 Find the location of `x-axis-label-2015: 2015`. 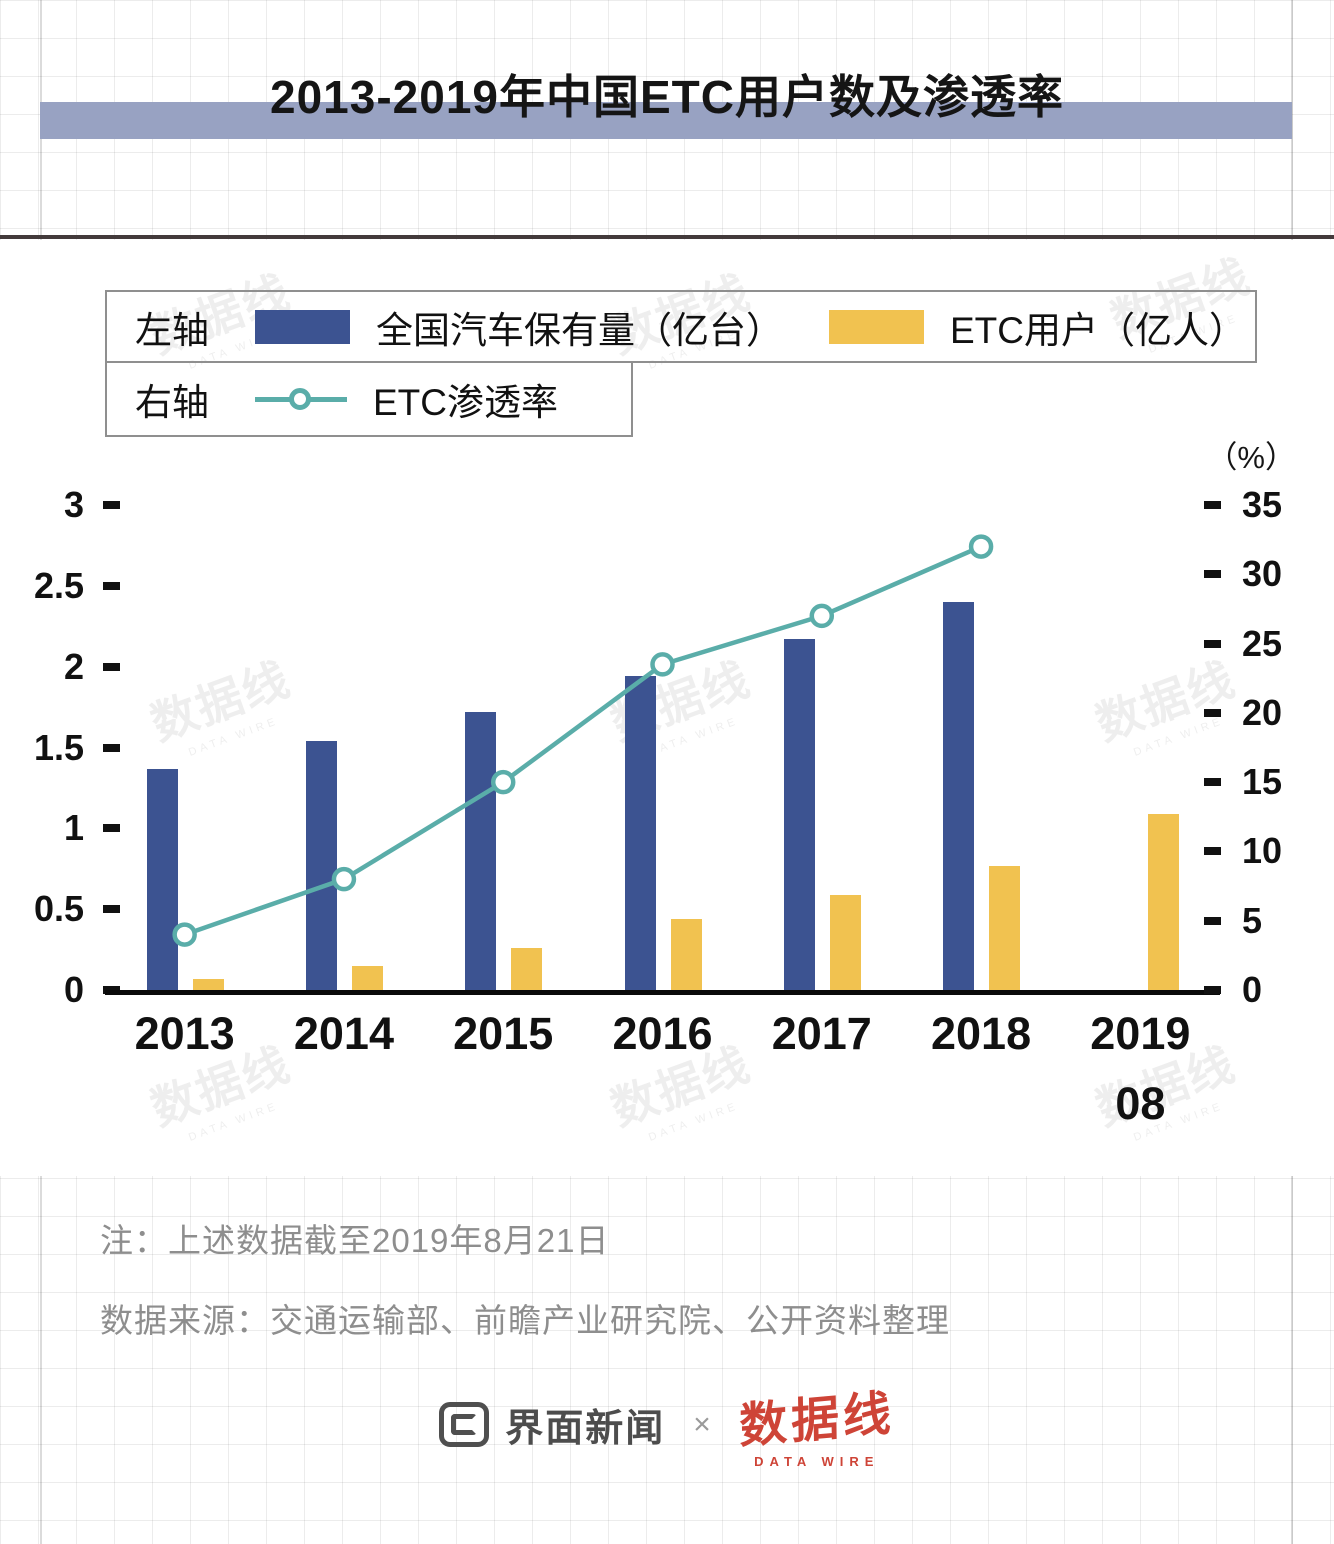

x-axis-label-2015: 2015 is located at coordinates (503, 1034).